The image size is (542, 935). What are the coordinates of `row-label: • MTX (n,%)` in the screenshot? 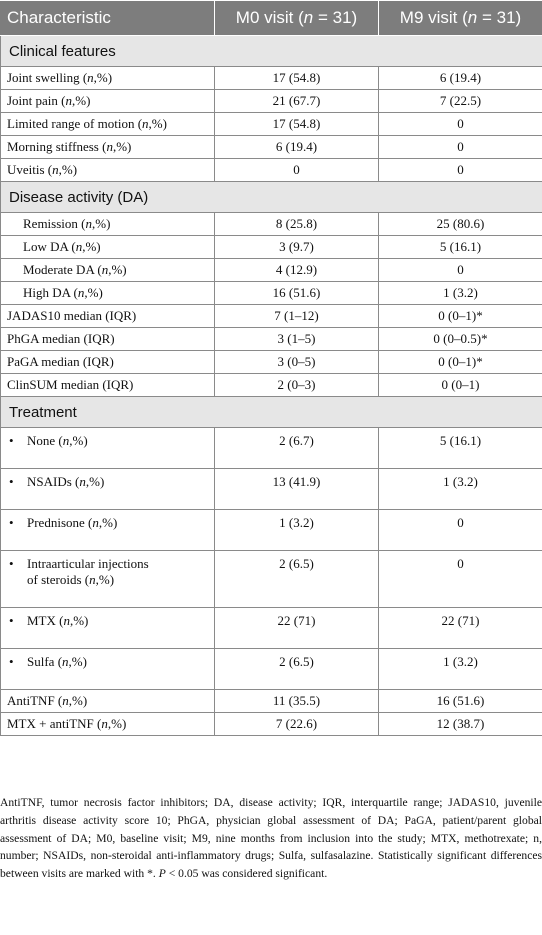 It's located at (107, 628).